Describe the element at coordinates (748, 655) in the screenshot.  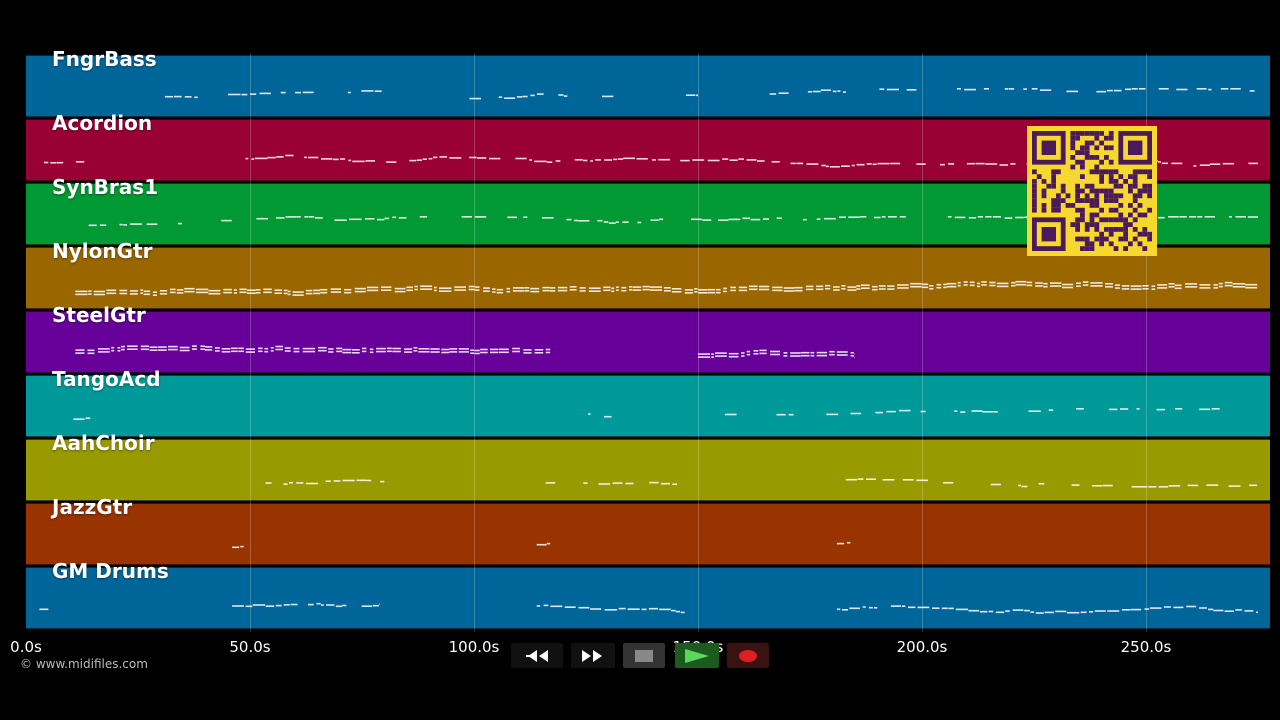
I see `record-button` at that location.